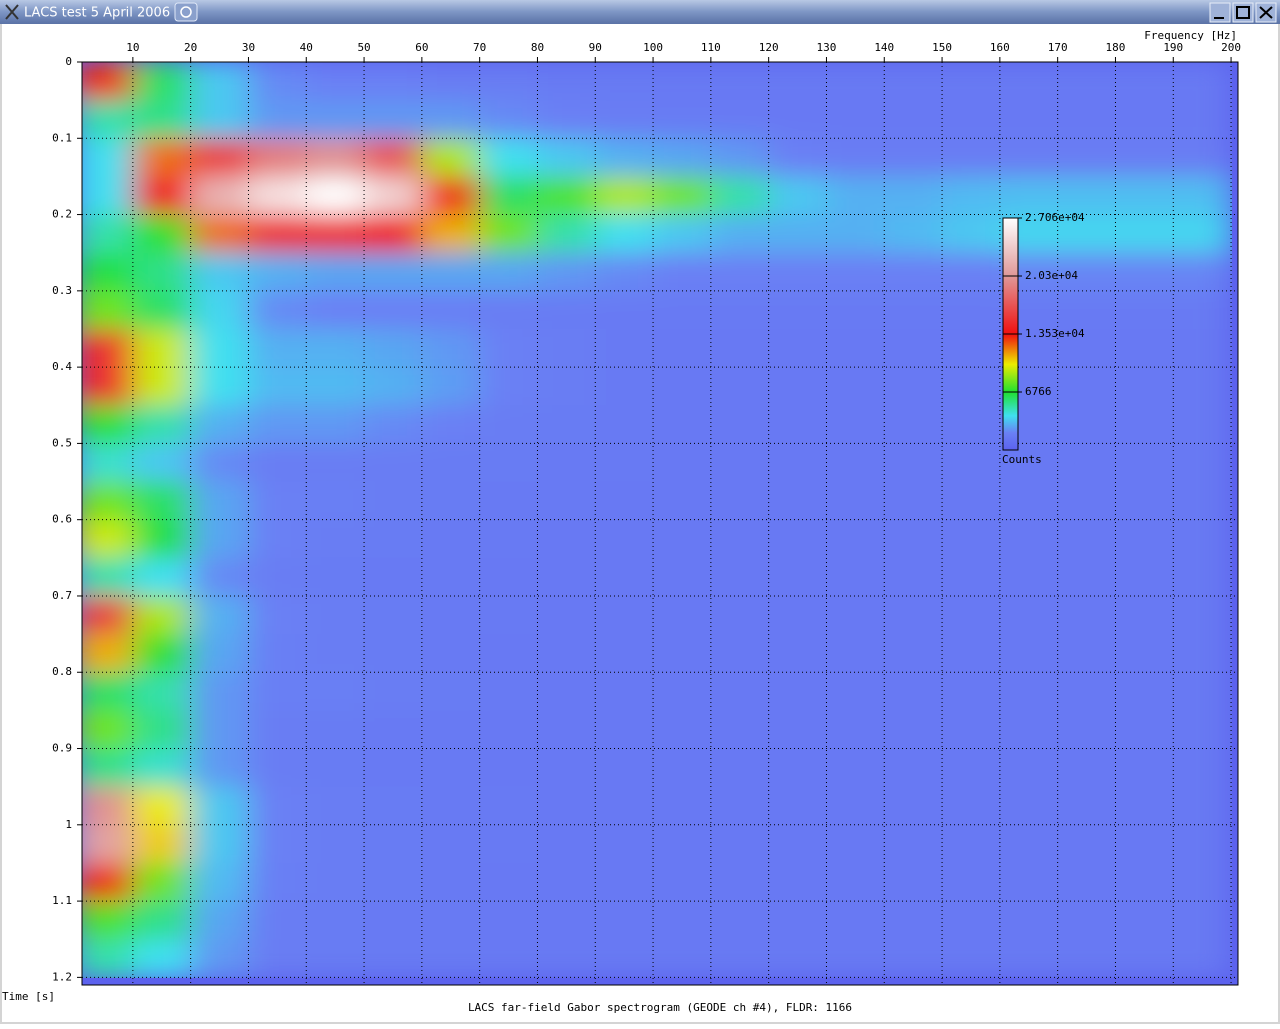 Image resolution: width=1280 pixels, height=1029 pixels. I want to click on close-button, so click(1266, 12).